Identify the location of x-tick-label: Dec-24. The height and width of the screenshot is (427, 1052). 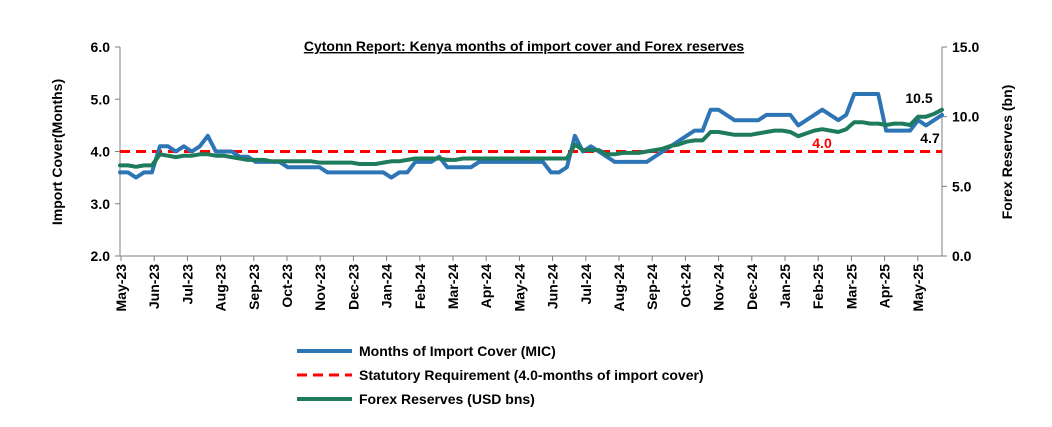
(752, 287).